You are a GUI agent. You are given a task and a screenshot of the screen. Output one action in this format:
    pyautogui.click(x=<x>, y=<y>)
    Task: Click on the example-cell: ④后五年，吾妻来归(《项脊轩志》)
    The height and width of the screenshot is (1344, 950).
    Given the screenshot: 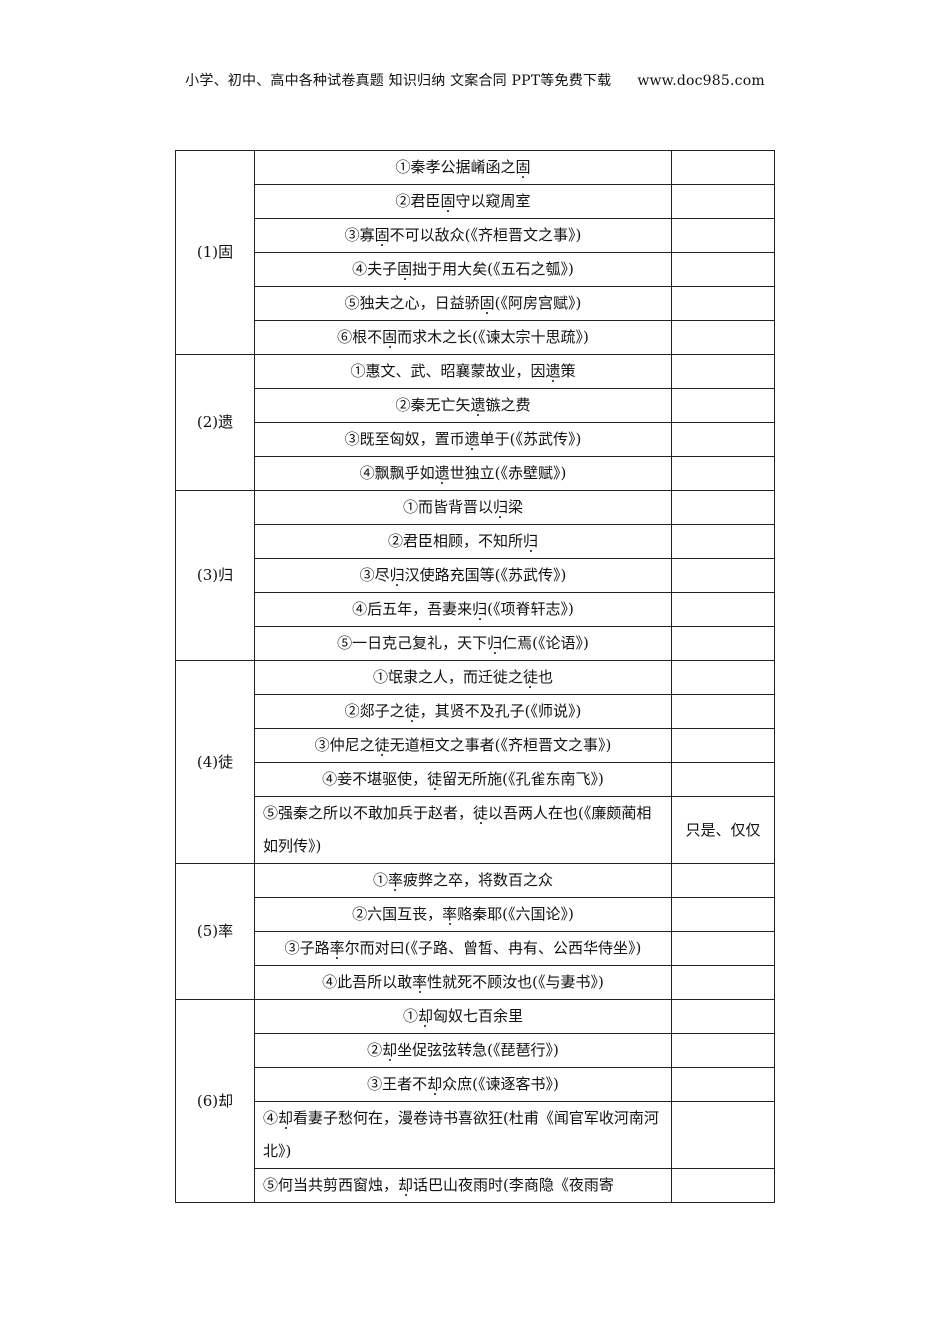 What is the action you would take?
    pyautogui.click(x=463, y=609)
    